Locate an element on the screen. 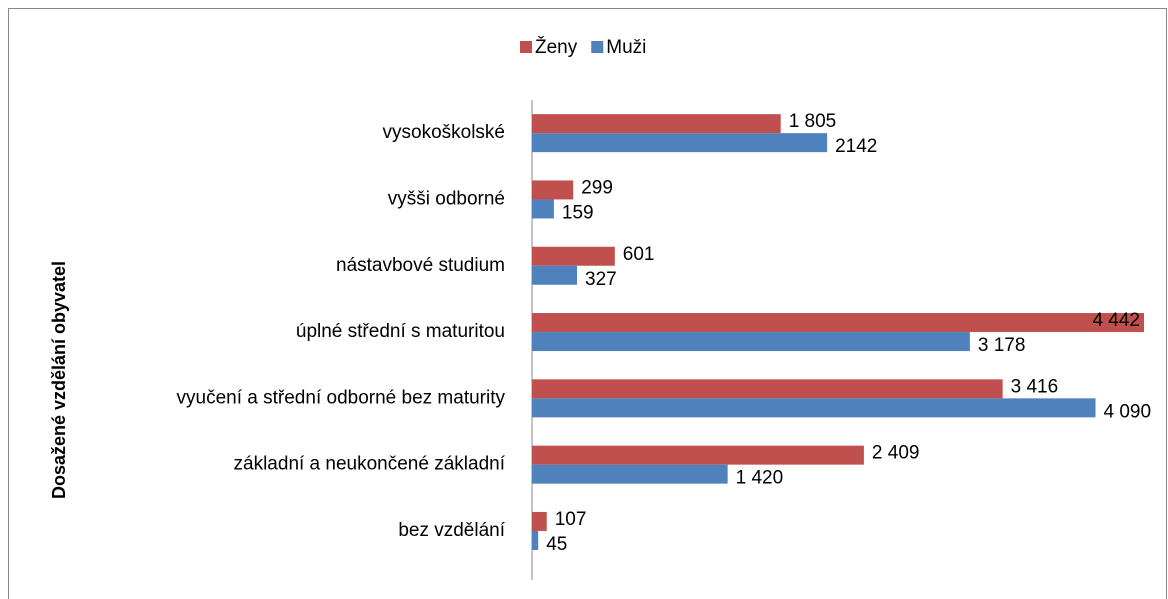  y-tick-label: úplné střední s maturitou is located at coordinates (400, 331).